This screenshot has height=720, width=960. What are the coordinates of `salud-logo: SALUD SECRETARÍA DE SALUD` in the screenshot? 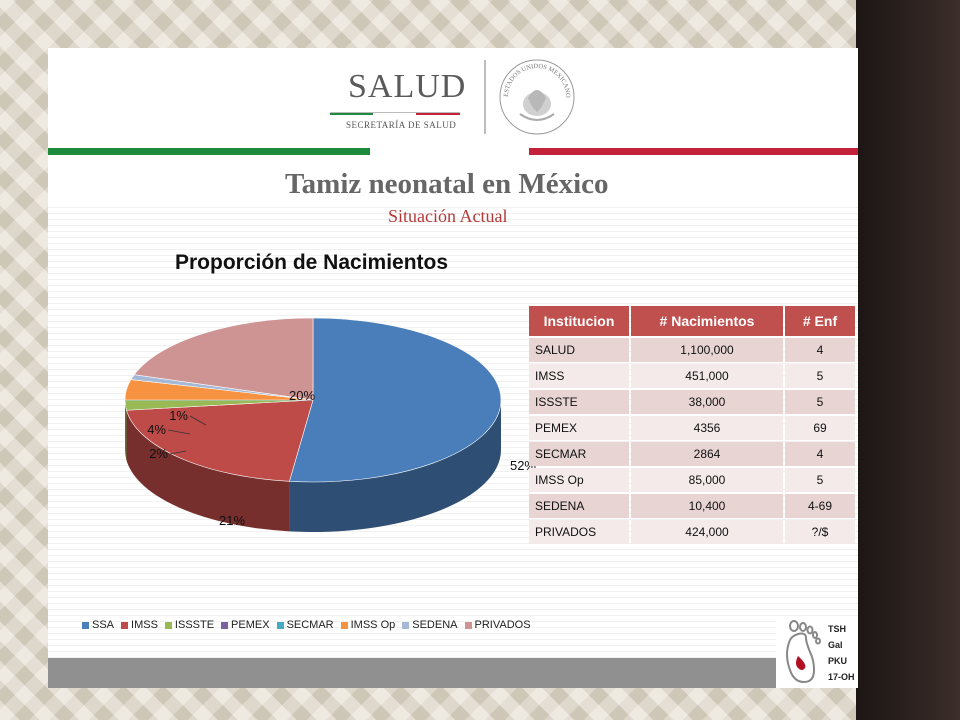 It's located at (400, 99).